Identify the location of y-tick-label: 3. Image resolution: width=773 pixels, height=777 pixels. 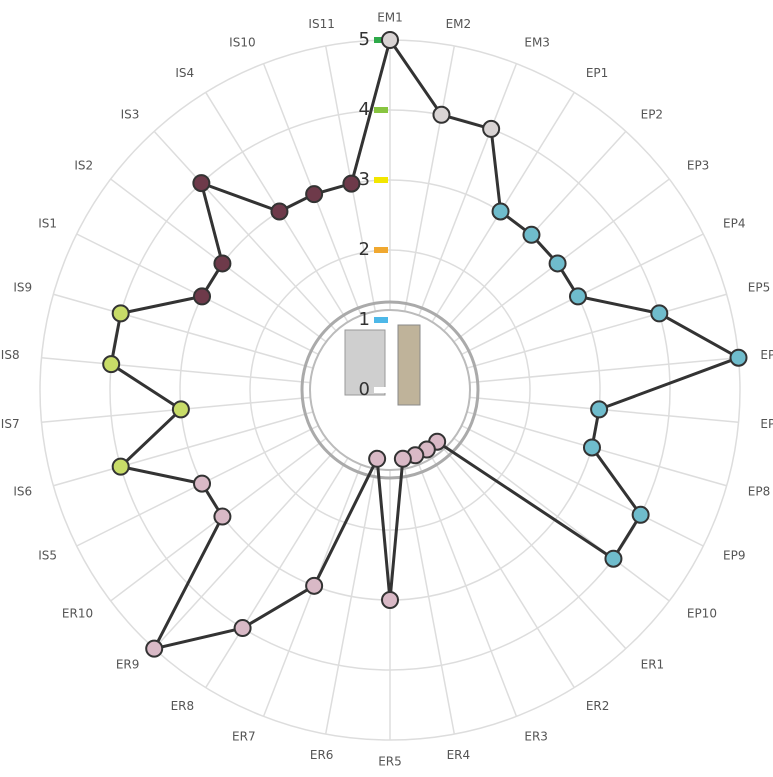
(364, 179).